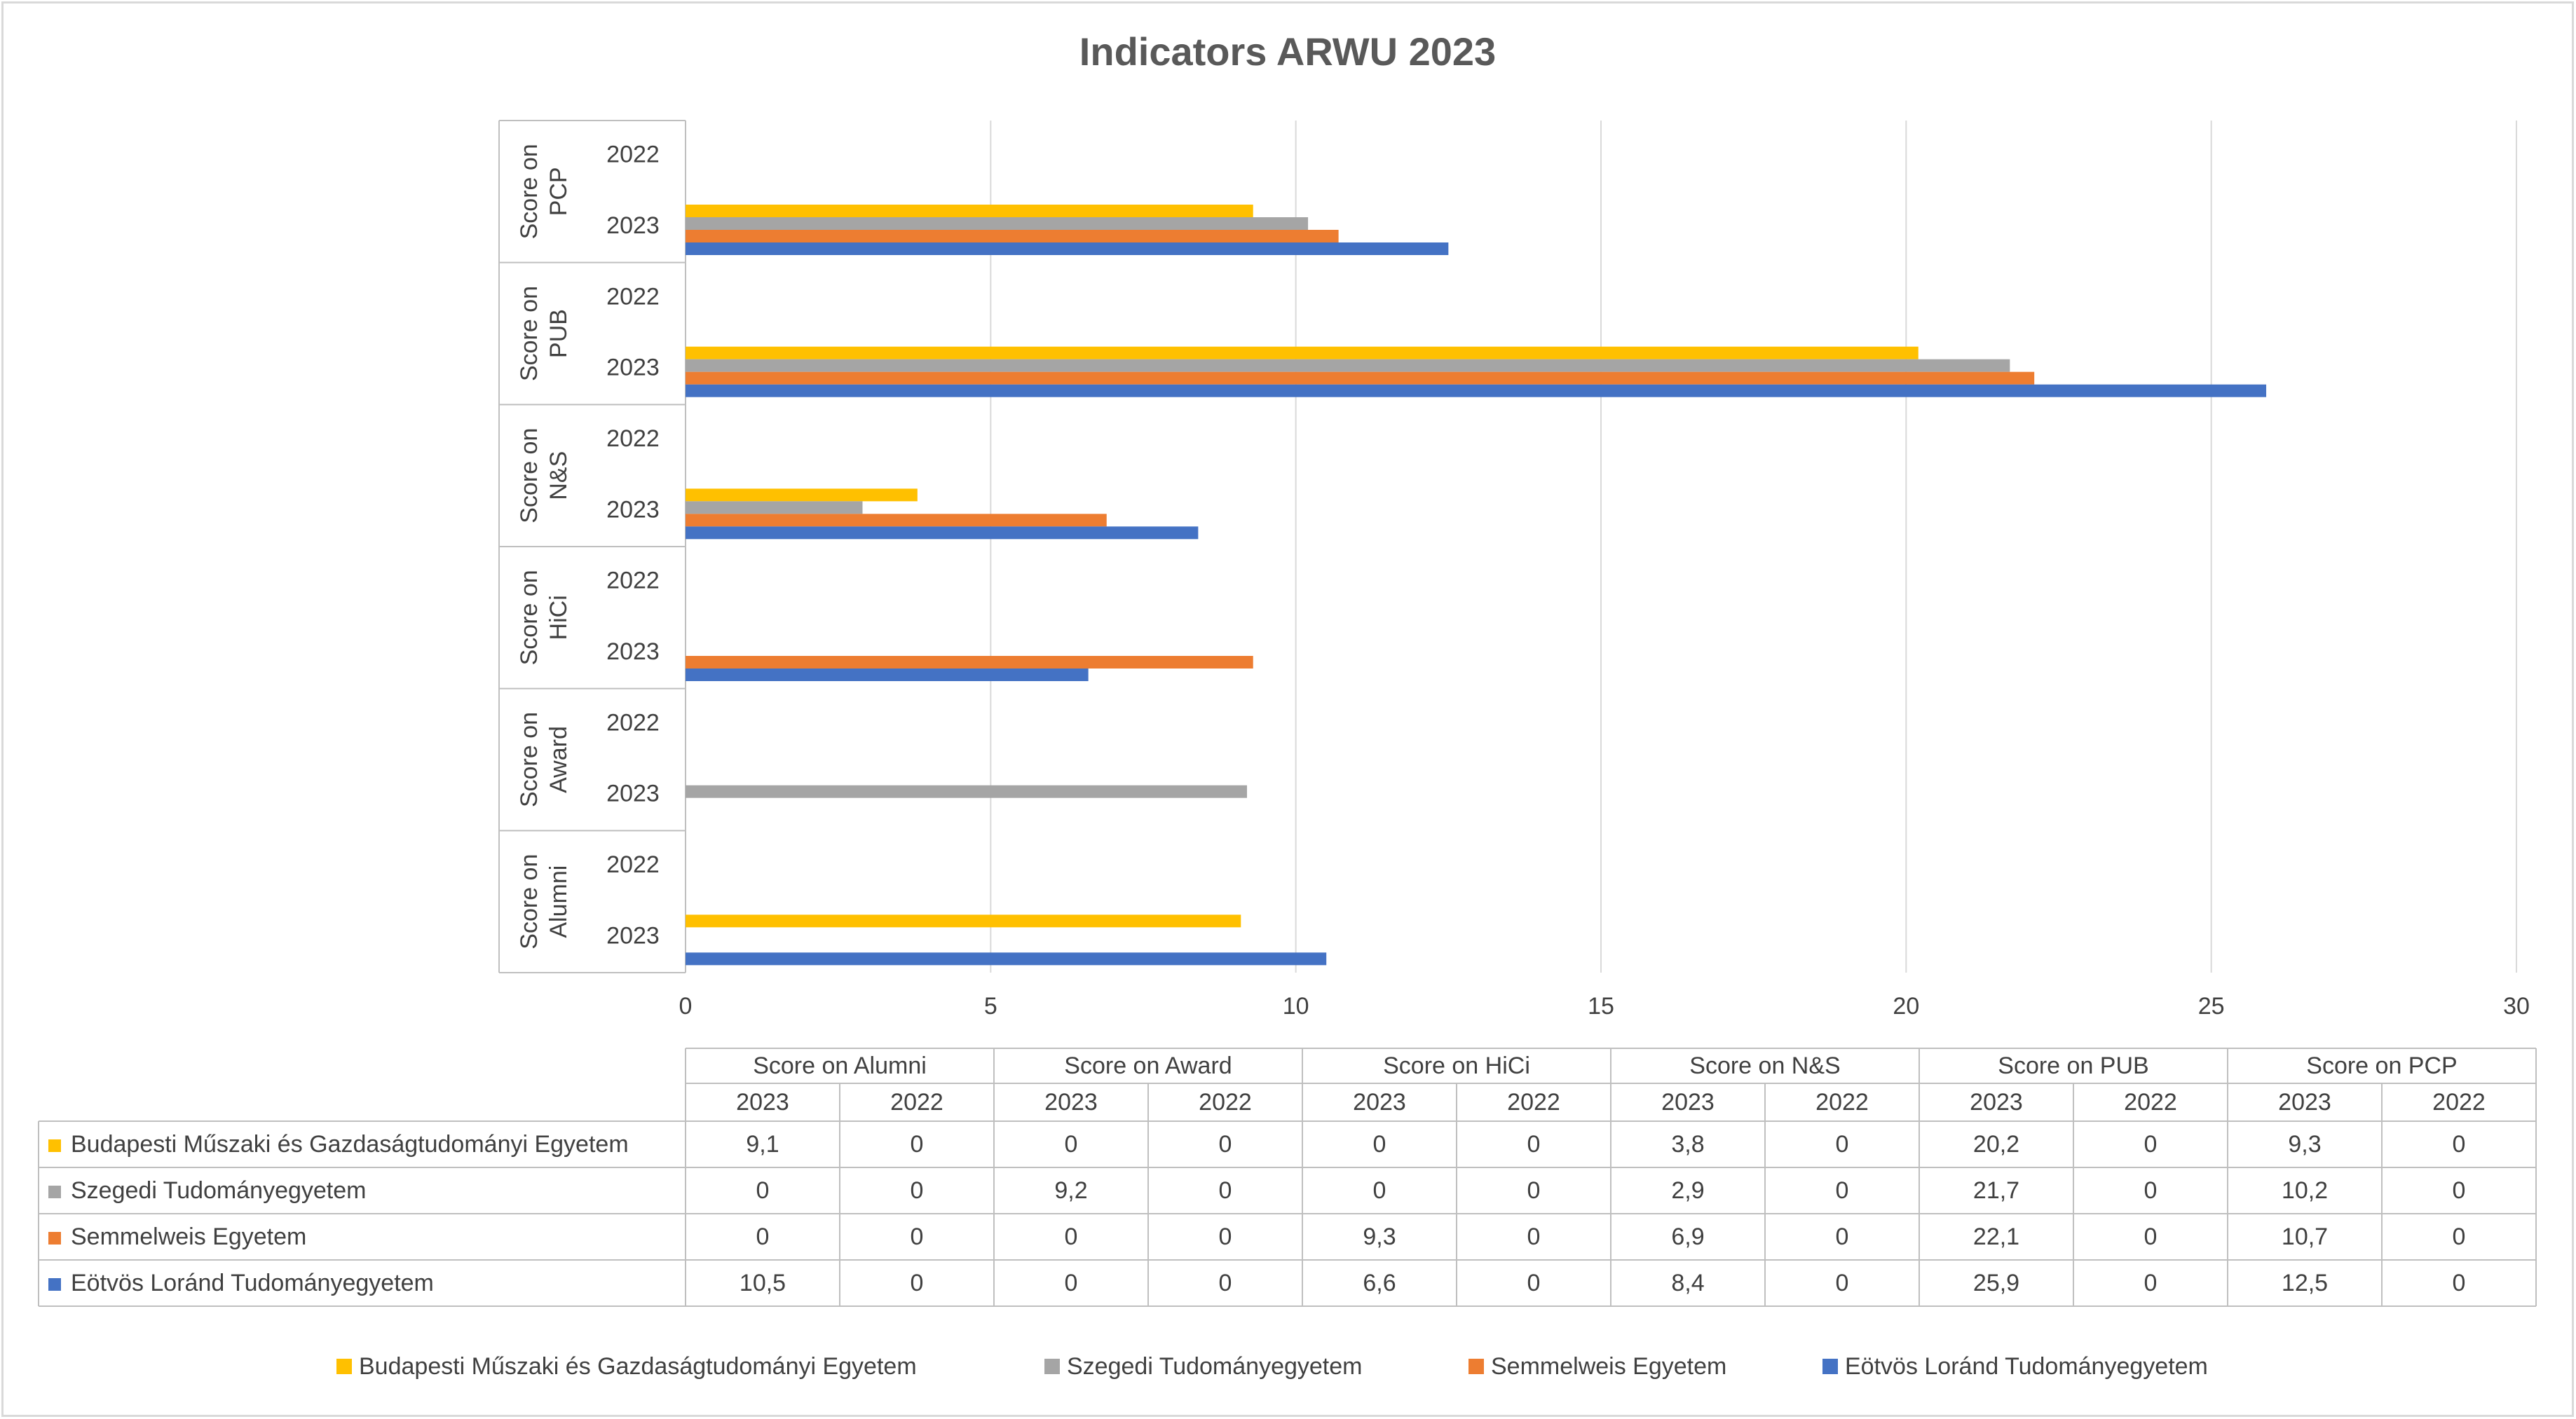 The height and width of the screenshot is (1419, 2576). I want to click on table-cell: 10,7, so click(2305, 1236).